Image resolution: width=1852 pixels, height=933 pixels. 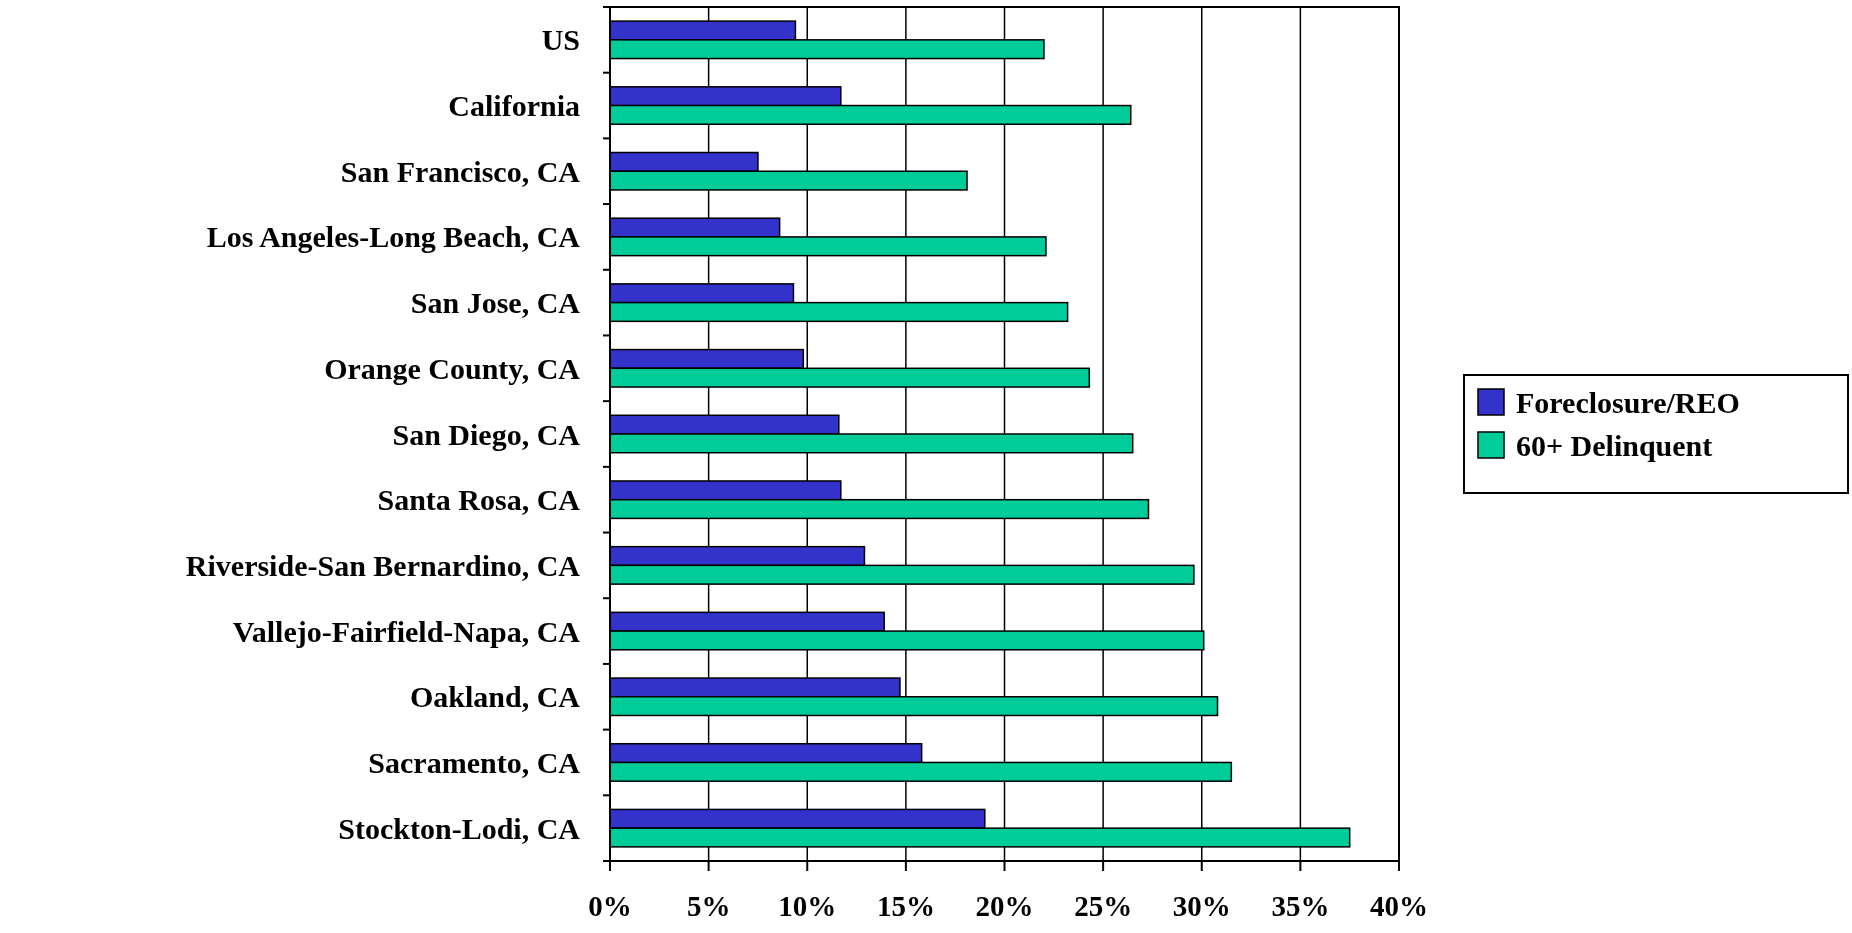 What do you see at coordinates (708, 906) in the screenshot?
I see `x-tick-label: 5%` at bounding box center [708, 906].